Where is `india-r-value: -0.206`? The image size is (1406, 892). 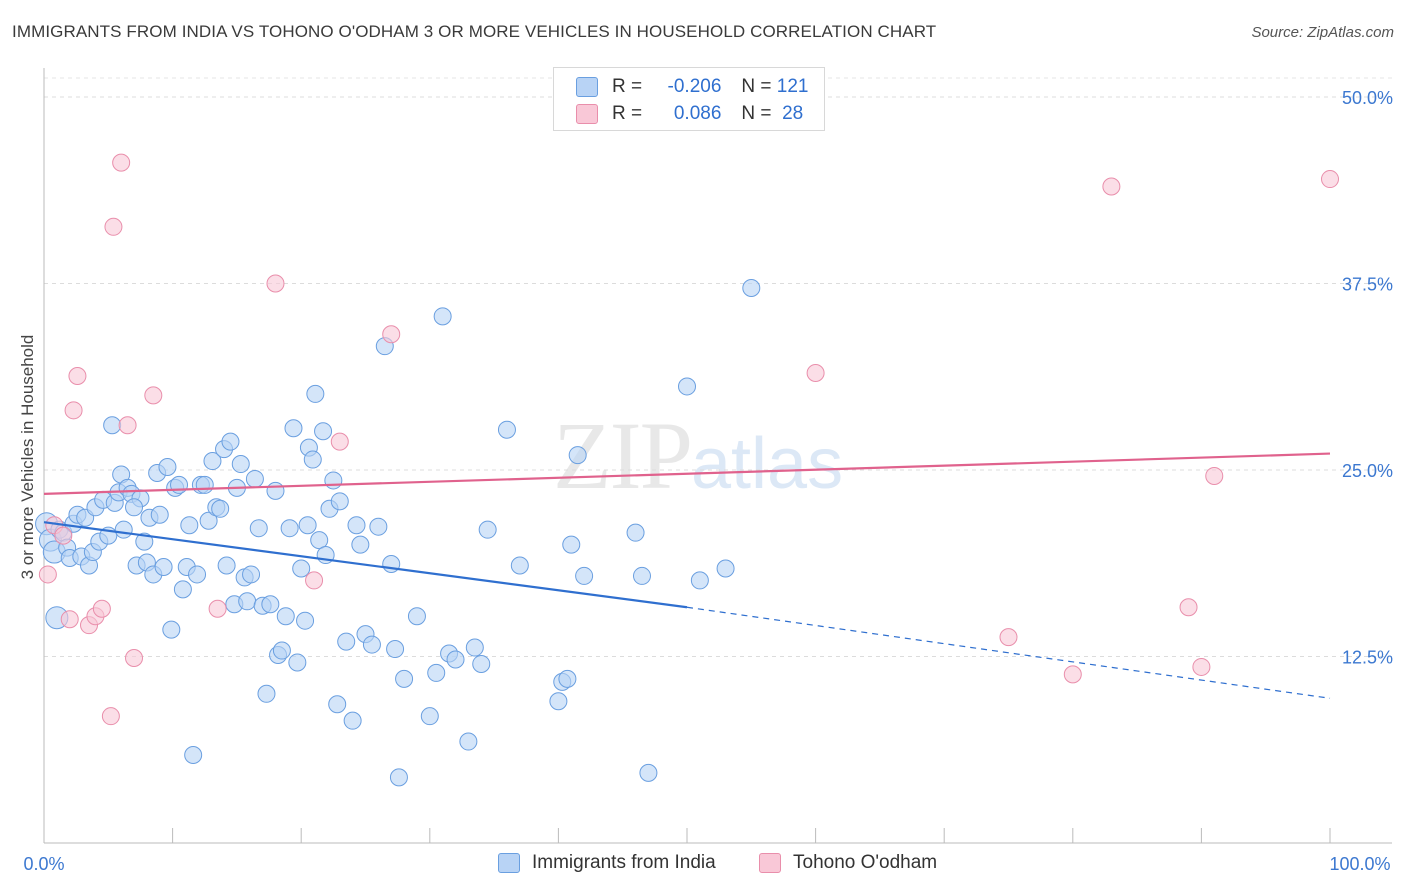 india-r-value: -0.206 is located at coordinates (694, 86).